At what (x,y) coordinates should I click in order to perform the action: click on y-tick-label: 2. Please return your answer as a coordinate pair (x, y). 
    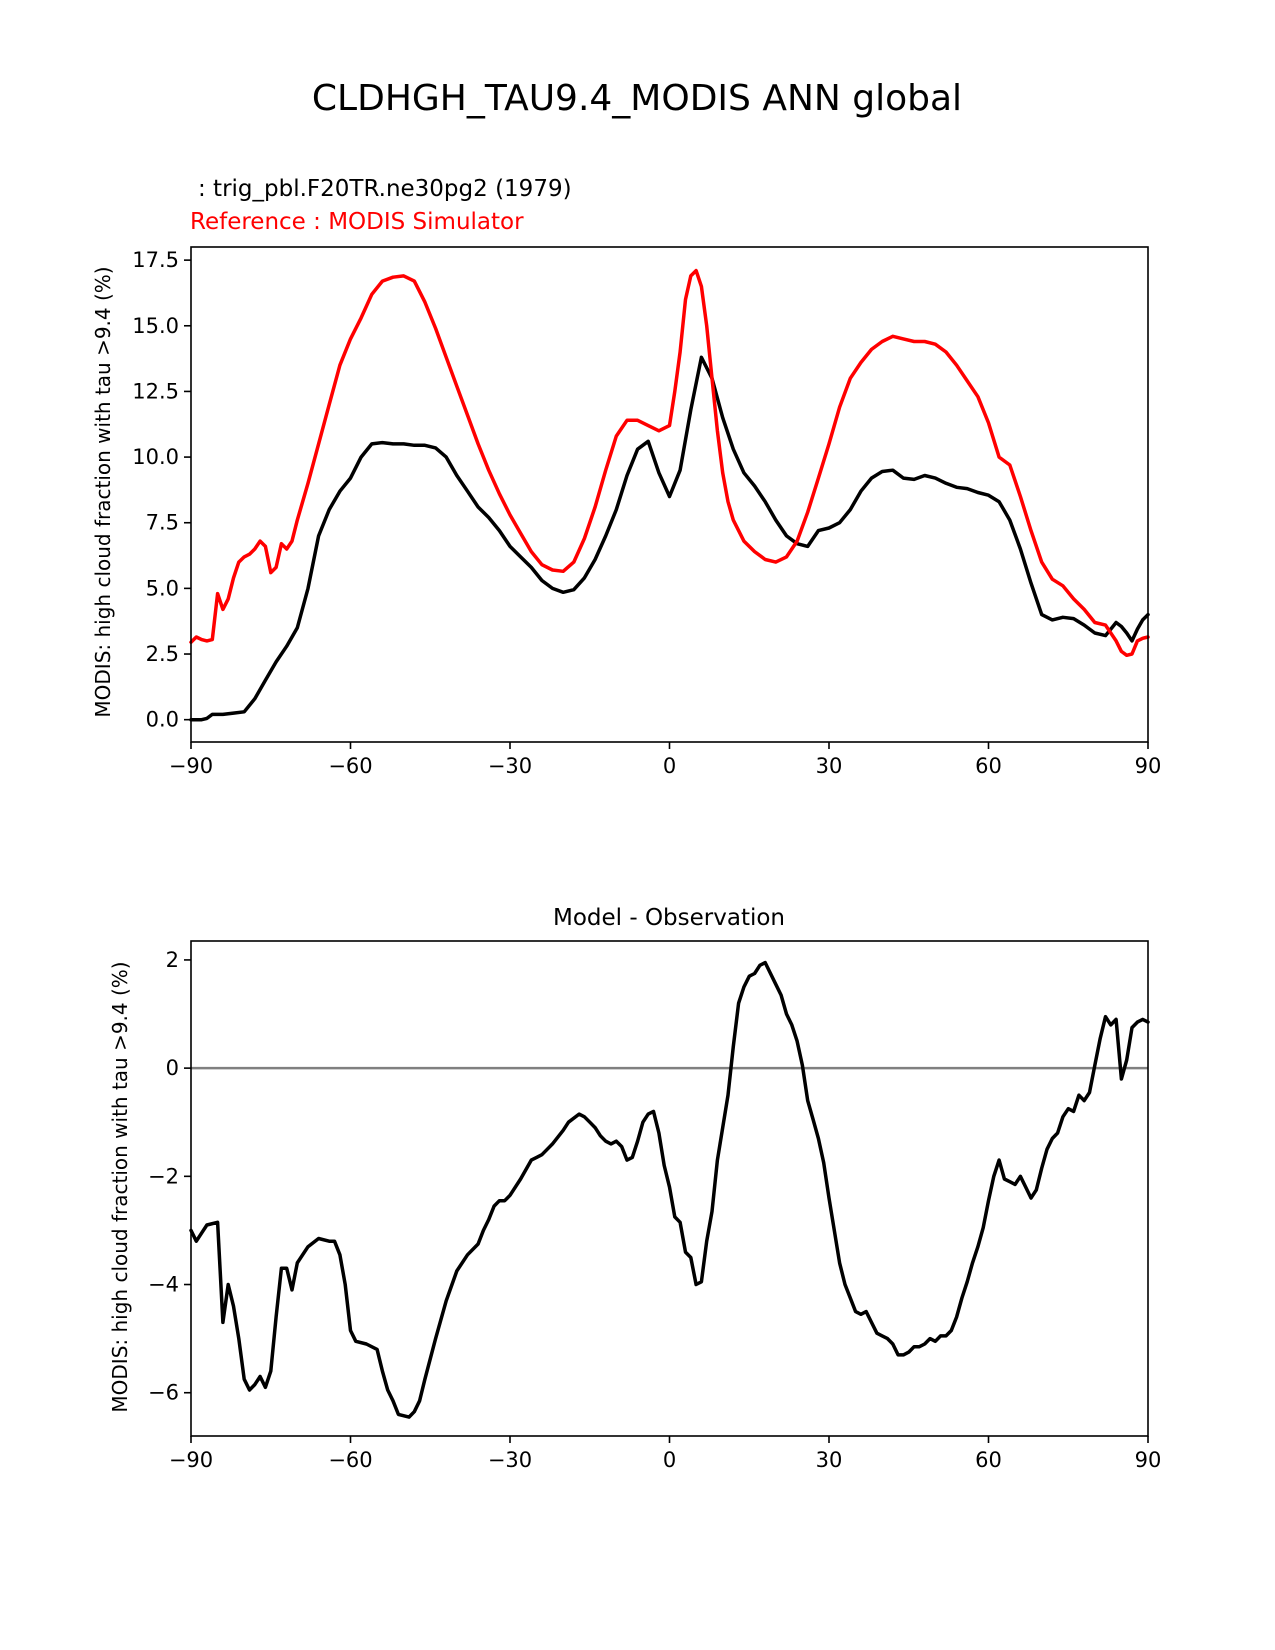
    Looking at the image, I should click on (172, 960).